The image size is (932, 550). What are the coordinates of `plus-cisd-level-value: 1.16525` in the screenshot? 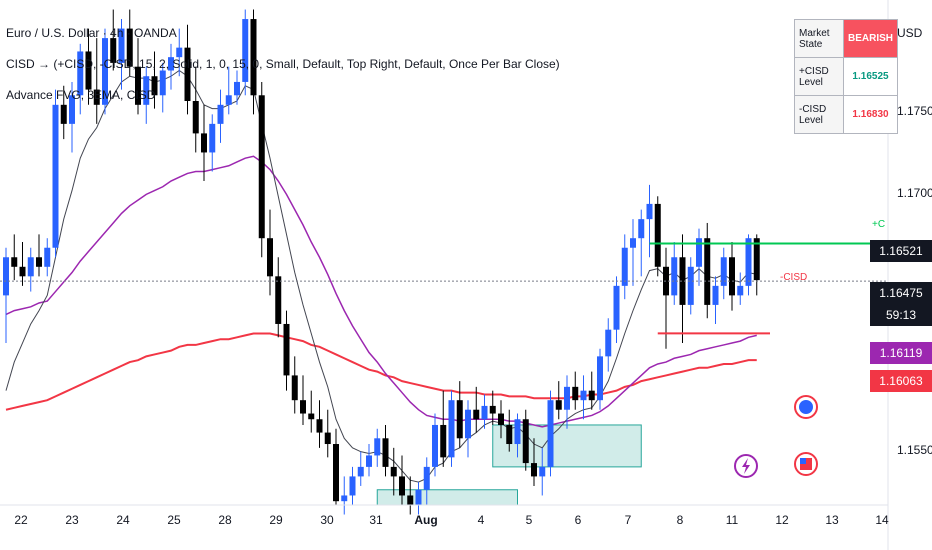 It's located at (870, 76).